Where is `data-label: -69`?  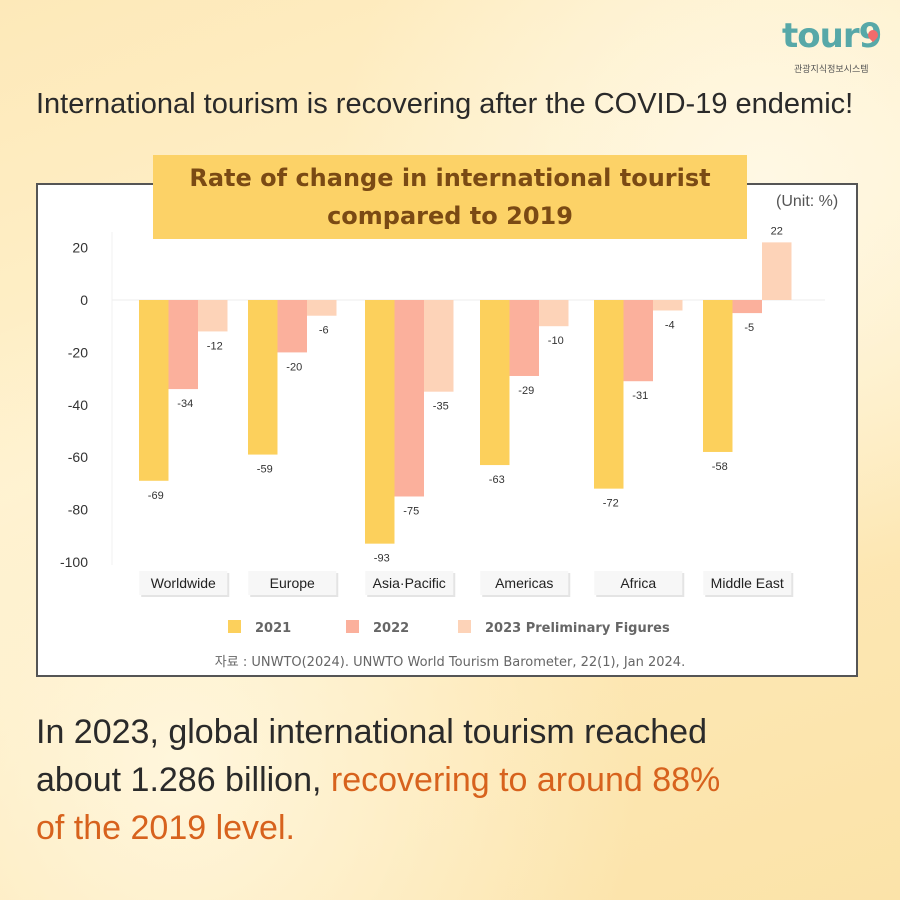
data-label: -69 is located at coordinates (156, 496).